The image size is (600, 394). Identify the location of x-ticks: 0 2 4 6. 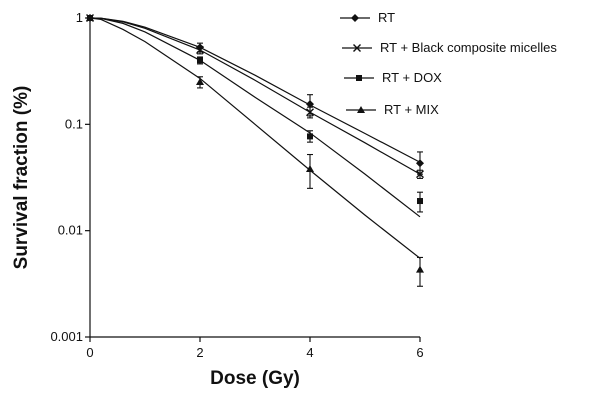
(255, 348).